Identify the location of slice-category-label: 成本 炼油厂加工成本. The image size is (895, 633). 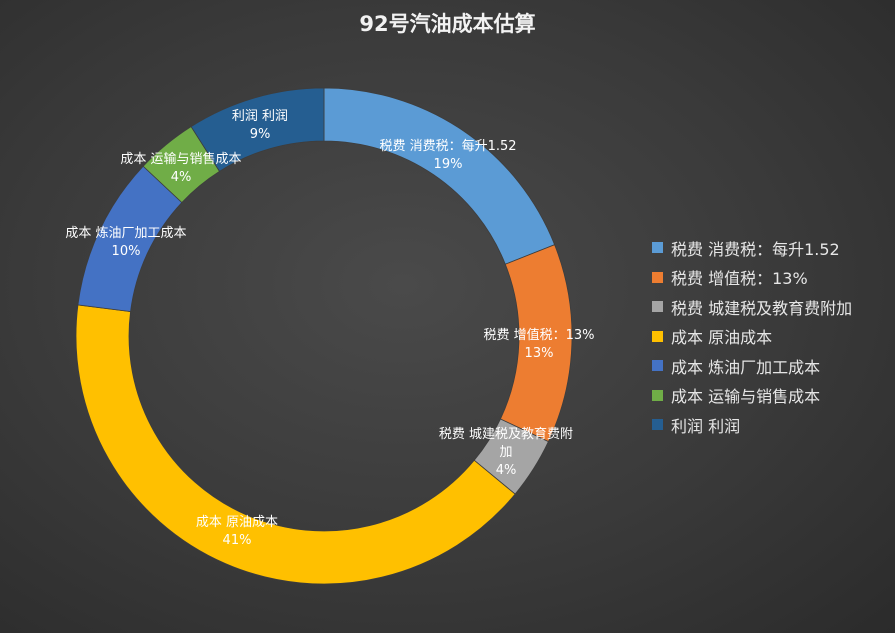
(125, 233).